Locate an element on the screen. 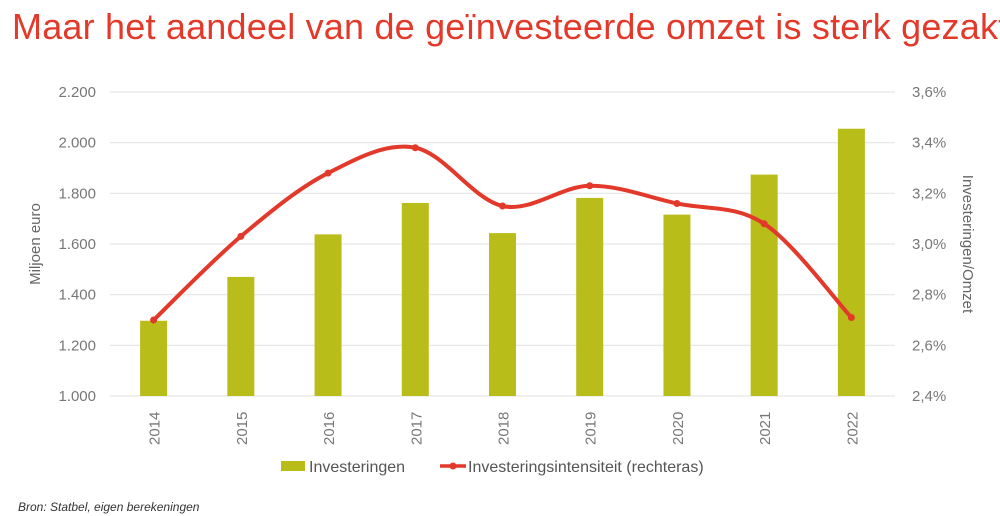 The height and width of the screenshot is (516, 1000). bar-2019 is located at coordinates (590, 296).